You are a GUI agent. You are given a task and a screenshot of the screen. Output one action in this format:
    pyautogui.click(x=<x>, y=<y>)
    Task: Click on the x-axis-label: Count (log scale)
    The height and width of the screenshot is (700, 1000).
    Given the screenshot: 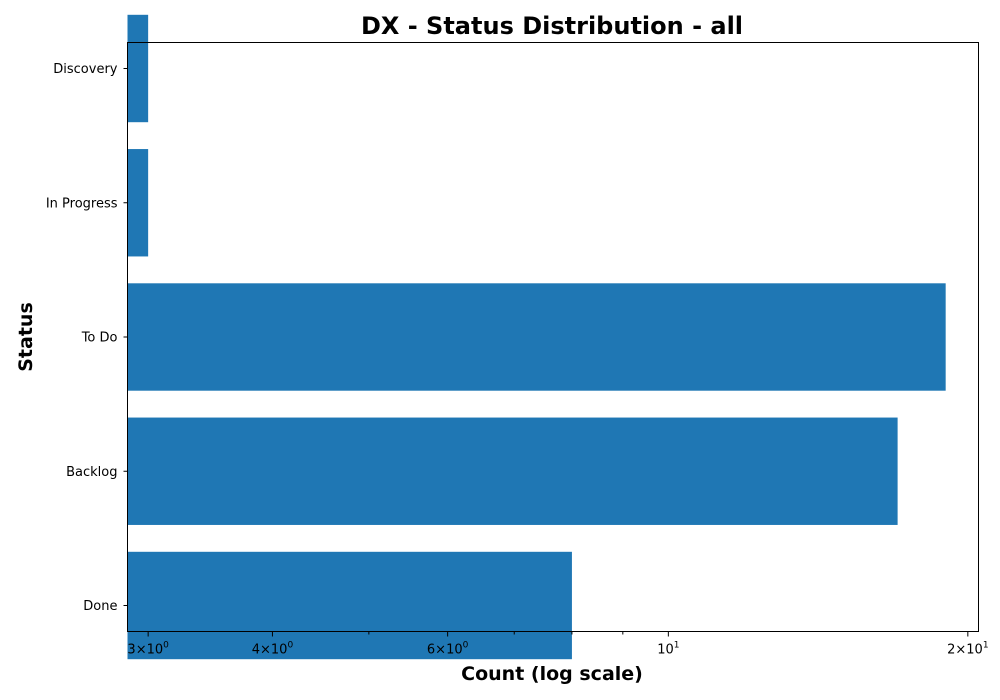 What is the action you would take?
    pyautogui.click(x=552, y=674)
    